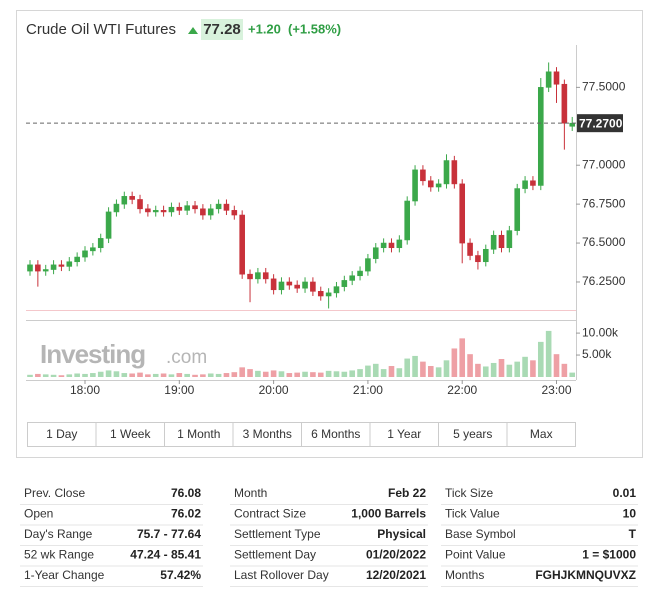  I want to click on range-button-label: Max, so click(541, 434).